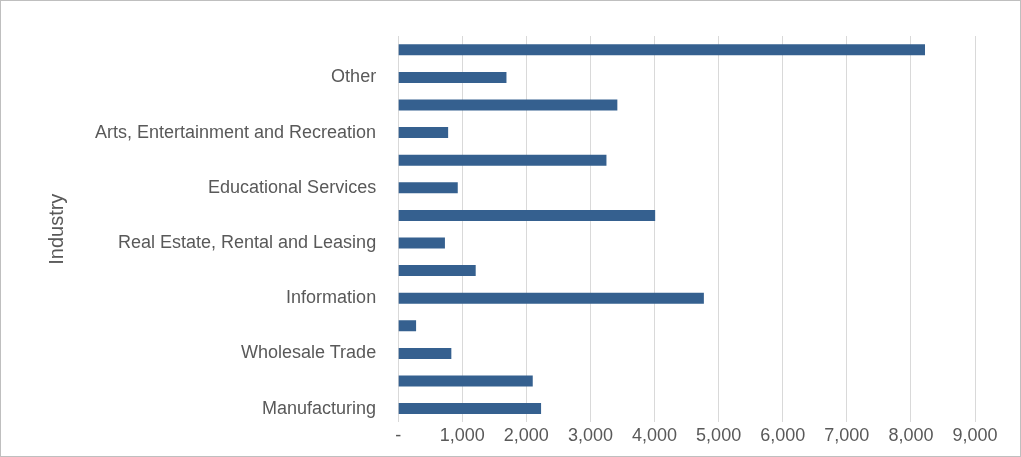  What do you see at coordinates (309, 352) in the screenshot?
I see `y-tick-label: Wholesale Trade` at bounding box center [309, 352].